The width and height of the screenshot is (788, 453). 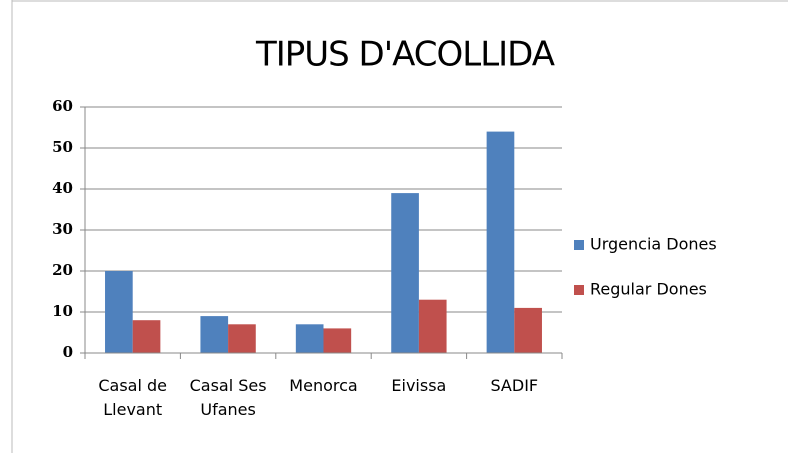 I want to click on x-tick-label: SADIF, so click(x=514, y=385).